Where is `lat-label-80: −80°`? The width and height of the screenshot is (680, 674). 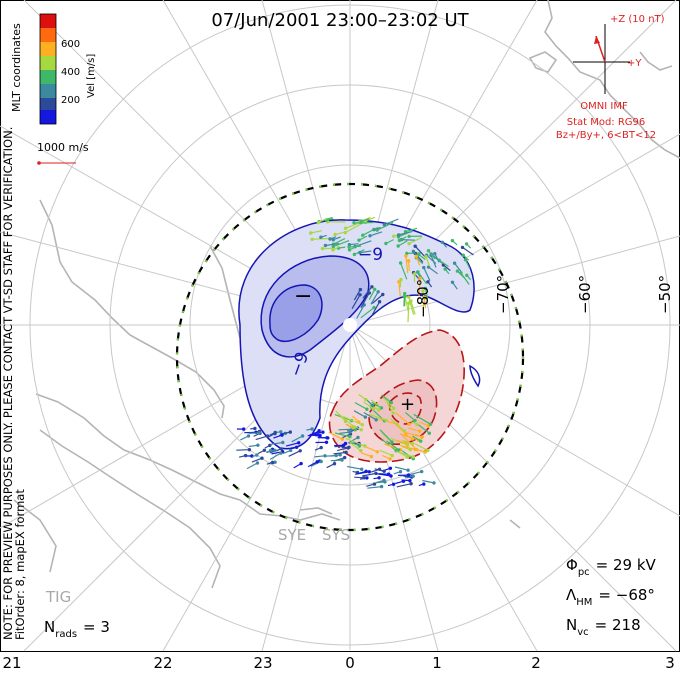 lat-label-80: −80° is located at coordinates (423, 298).